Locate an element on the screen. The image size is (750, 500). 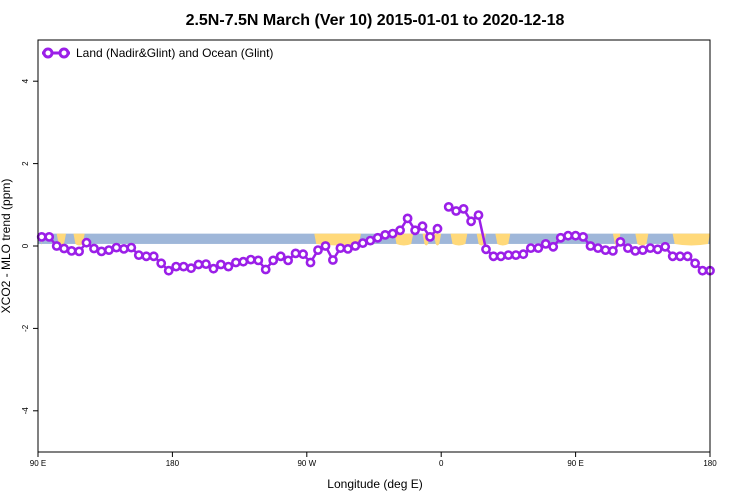
x-tick-label: 0 is located at coordinates (441, 463).